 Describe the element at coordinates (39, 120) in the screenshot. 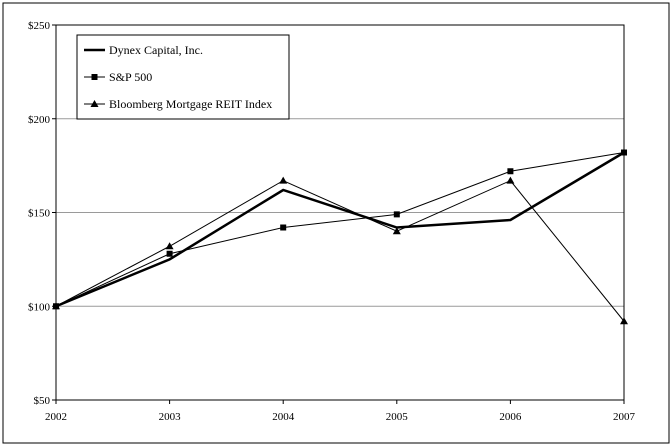

I see `y-tick-label: $200` at that location.